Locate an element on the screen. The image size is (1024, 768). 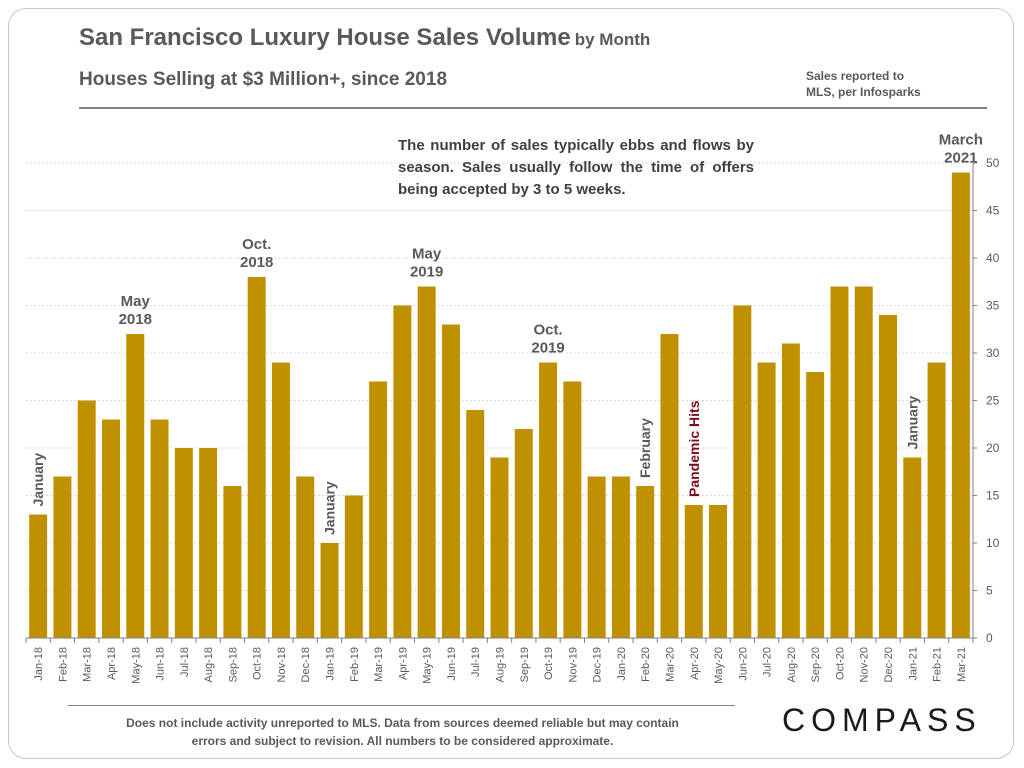
x-tick-label: Oct-18 is located at coordinates (258, 663).